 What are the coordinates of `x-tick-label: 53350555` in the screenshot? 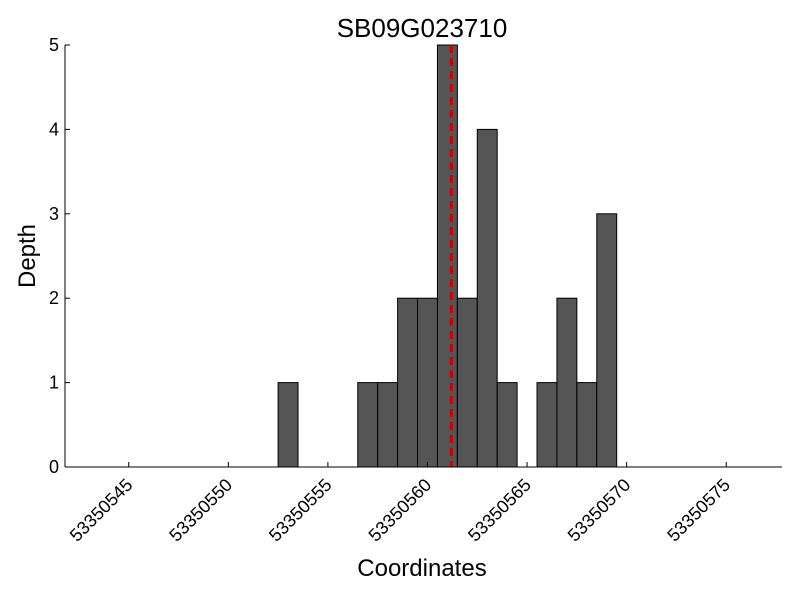 It's located at (300, 510).